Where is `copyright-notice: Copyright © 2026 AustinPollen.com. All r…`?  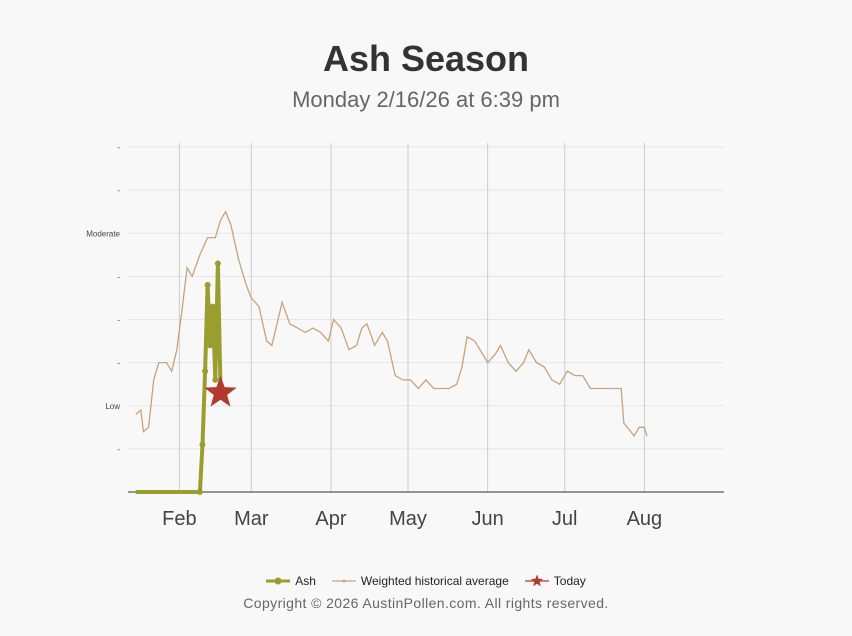
copyright-notice: Copyright © 2026 AustinPollen.com. All r… is located at coordinates (426, 603).